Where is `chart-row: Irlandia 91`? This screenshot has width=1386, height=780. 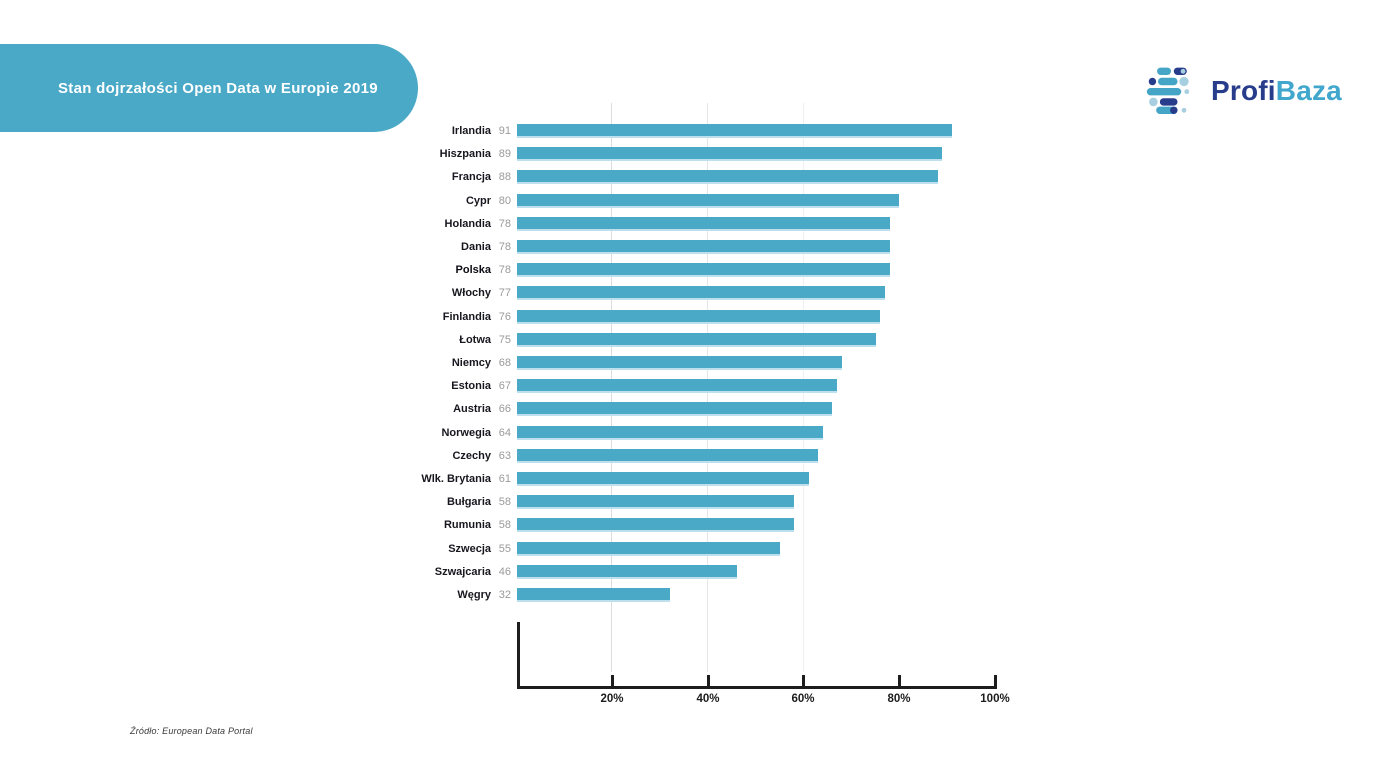 chart-row: Irlandia 91 is located at coordinates (530, 131).